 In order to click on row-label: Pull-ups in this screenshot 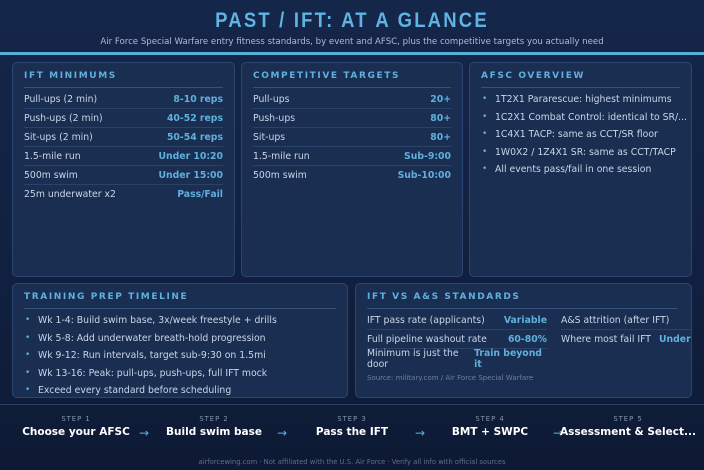, I will do `click(271, 99)`.